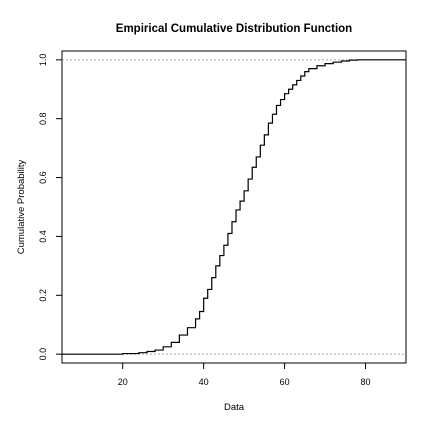  I want to click on x-axis: 20 40 60 80, so click(244, 375).